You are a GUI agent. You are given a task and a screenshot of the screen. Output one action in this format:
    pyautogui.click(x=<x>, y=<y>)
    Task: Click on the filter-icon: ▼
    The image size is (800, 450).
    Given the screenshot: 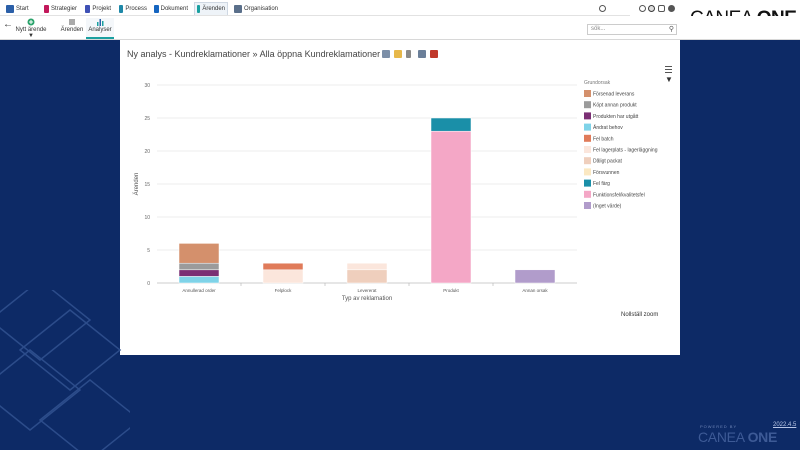 What is the action you would take?
    pyautogui.click(x=669, y=79)
    